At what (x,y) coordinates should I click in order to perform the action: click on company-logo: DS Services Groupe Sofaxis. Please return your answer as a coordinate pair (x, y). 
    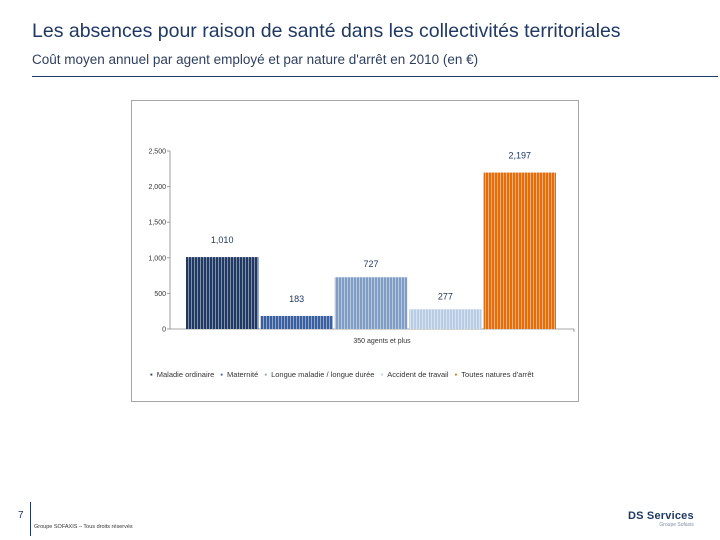
    Looking at the image, I should click on (661, 519).